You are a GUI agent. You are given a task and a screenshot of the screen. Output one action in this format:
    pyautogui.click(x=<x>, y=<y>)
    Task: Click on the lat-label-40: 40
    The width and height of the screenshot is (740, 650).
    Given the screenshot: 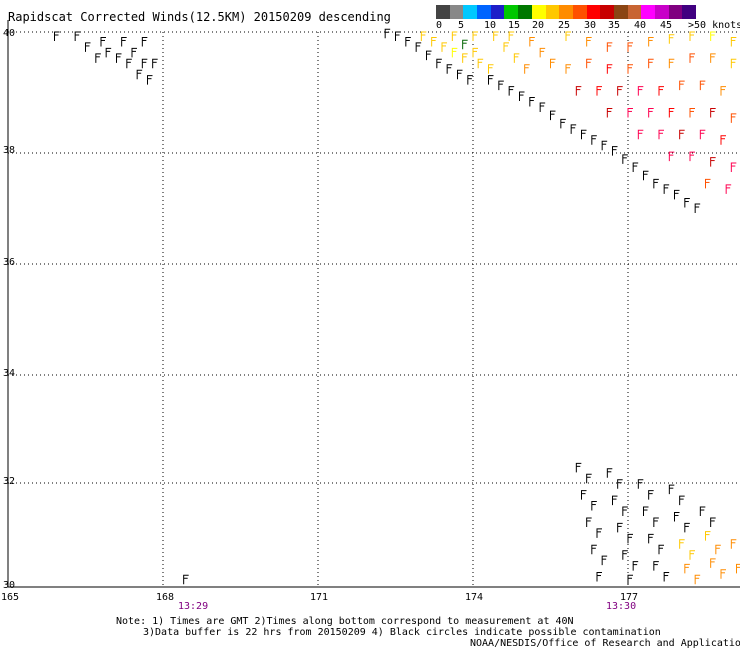 What is the action you would take?
    pyautogui.click(x=9, y=33)
    